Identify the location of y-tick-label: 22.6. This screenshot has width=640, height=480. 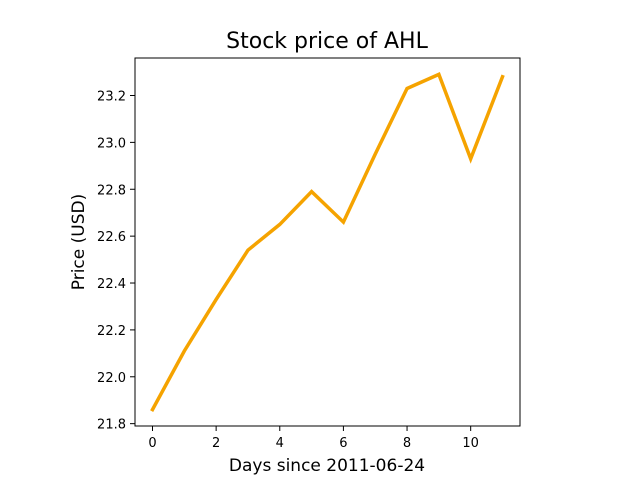
(111, 237).